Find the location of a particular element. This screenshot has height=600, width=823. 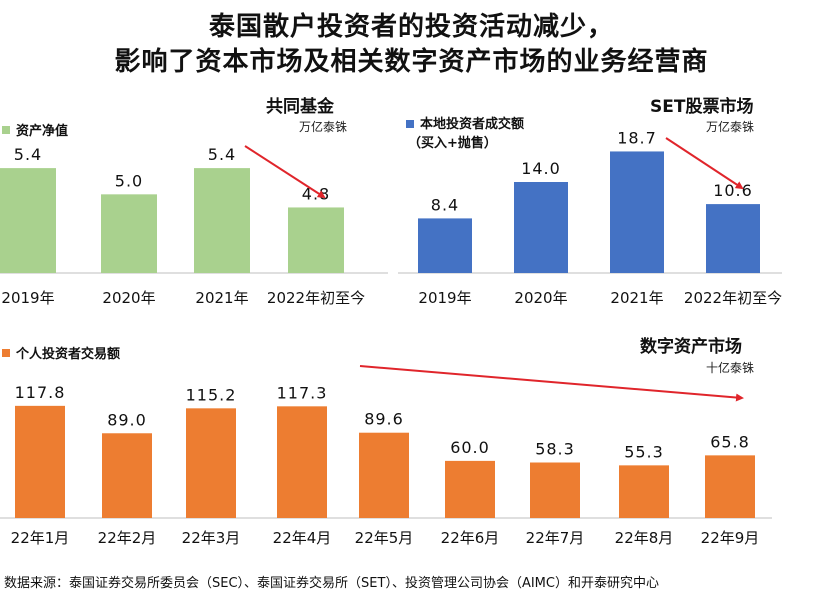

digital-category-label: 22年9月 is located at coordinates (730, 538).